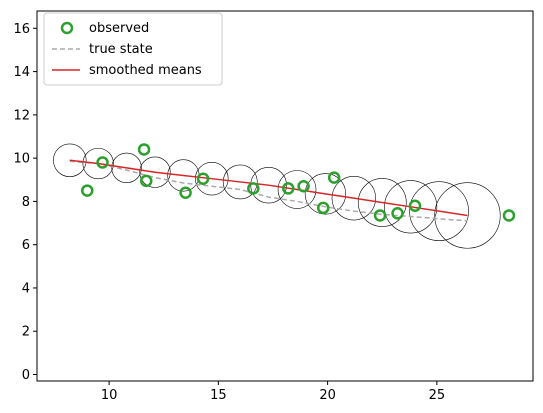 This screenshot has height=413, width=543. What do you see at coordinates (268, 188) in the screenshot?
I see `smoothed-means-line` at bounding box center [268, 188].